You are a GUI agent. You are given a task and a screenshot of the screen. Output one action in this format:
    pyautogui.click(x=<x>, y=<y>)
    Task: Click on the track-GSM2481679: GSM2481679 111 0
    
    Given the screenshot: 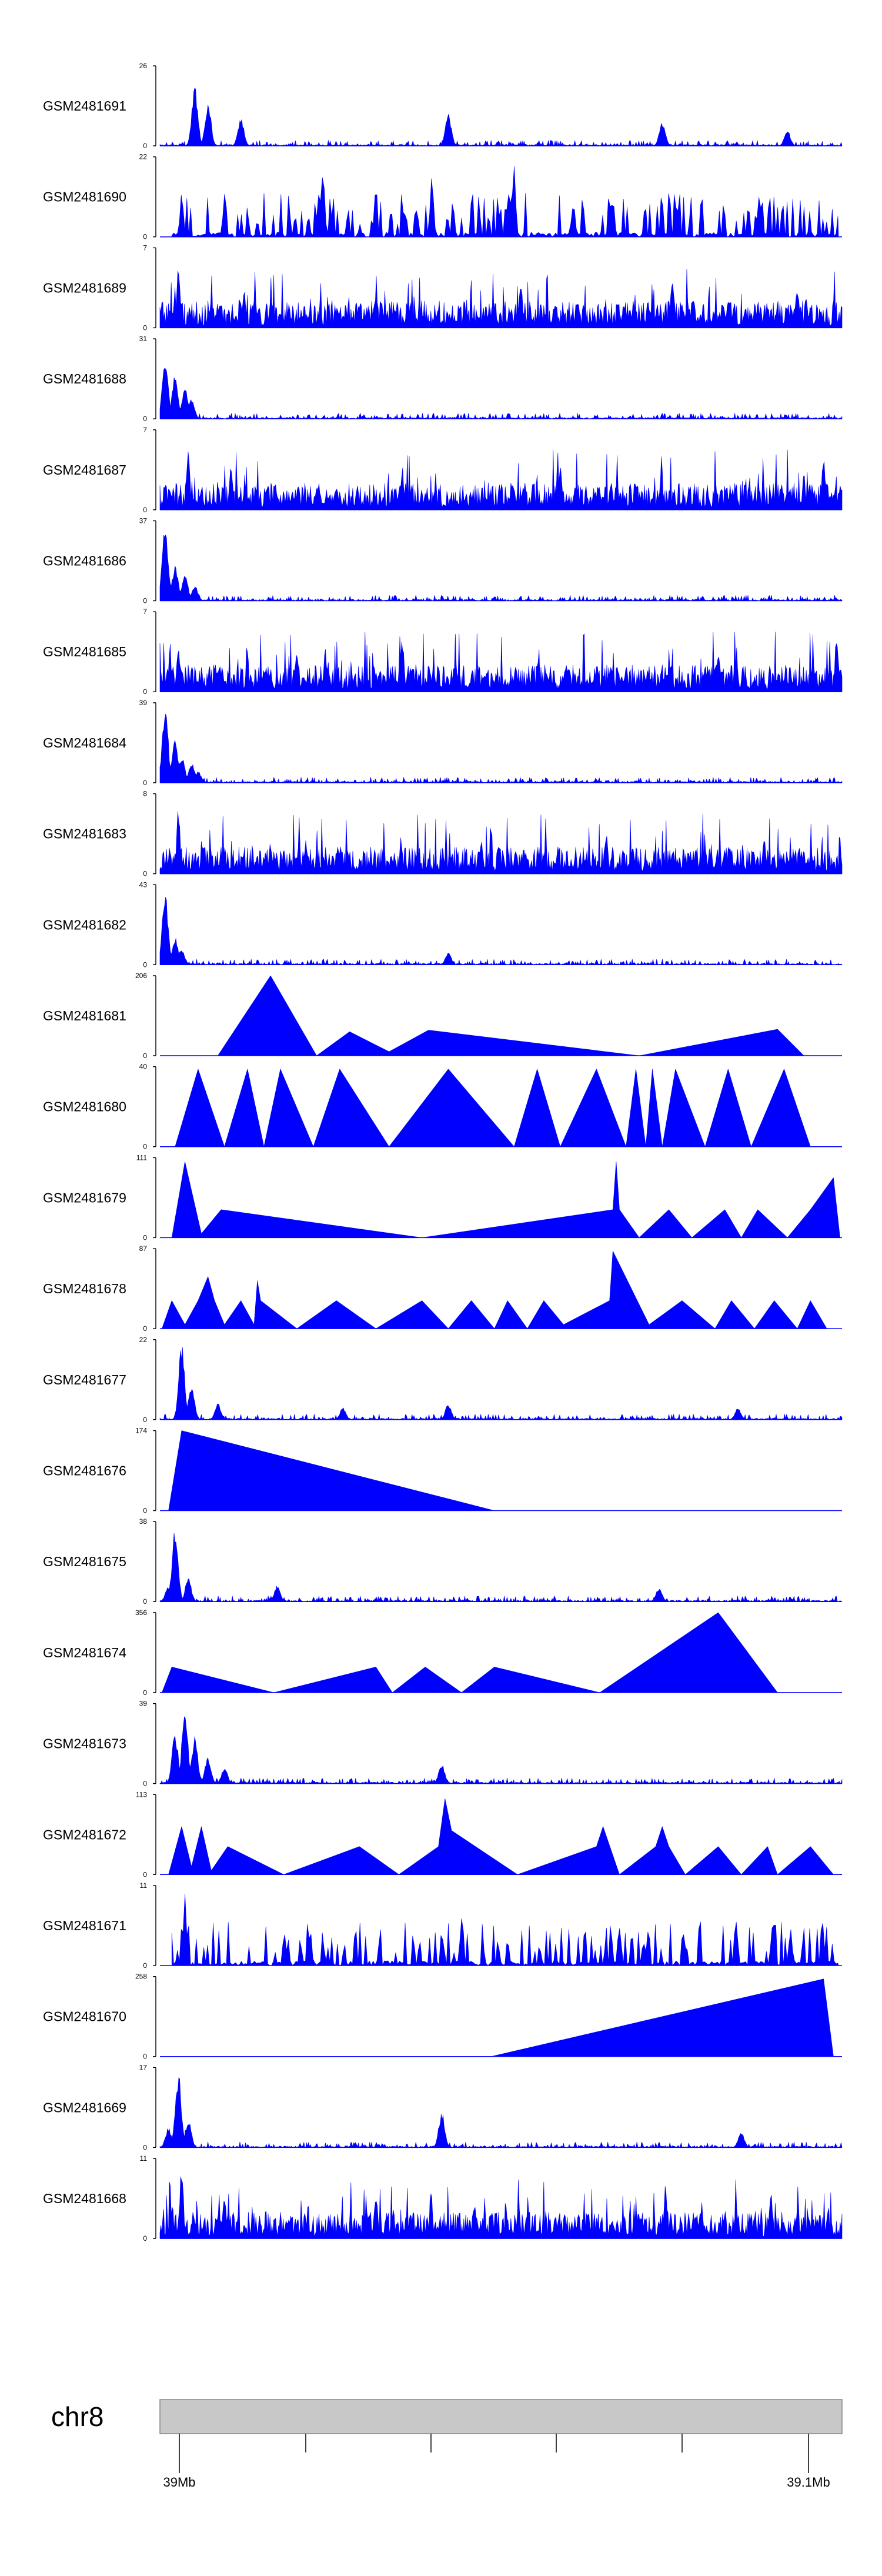 What is the action you would take?
    pyautogui.click(x=442, y=1197)
    